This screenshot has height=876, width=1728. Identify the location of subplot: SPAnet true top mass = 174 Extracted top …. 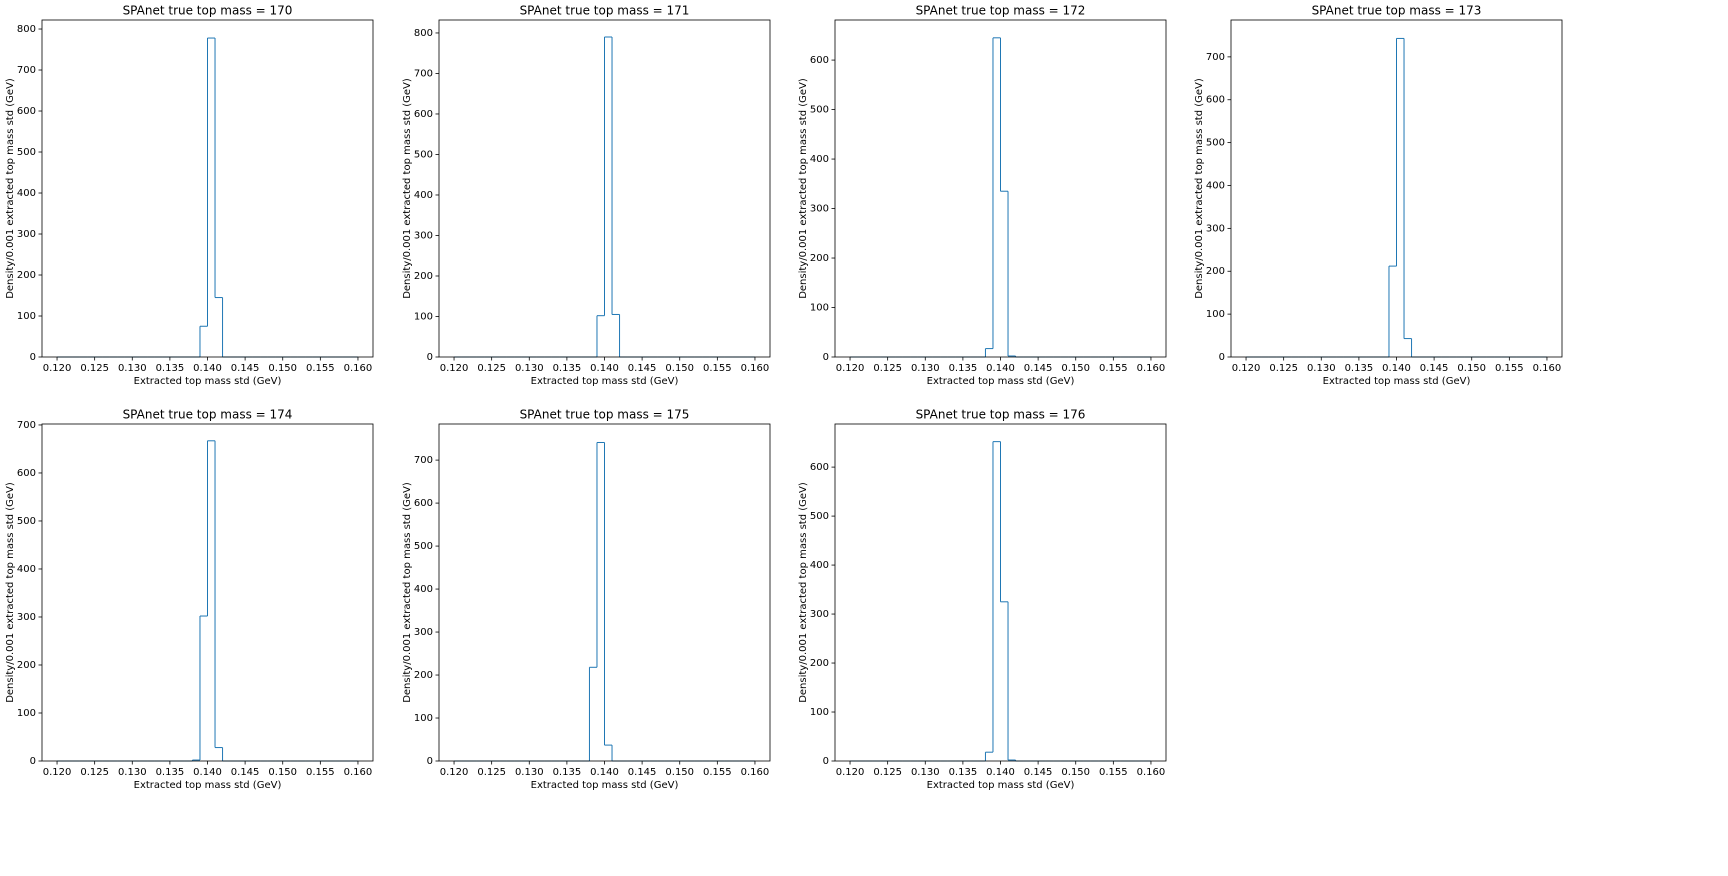
(189, 599).